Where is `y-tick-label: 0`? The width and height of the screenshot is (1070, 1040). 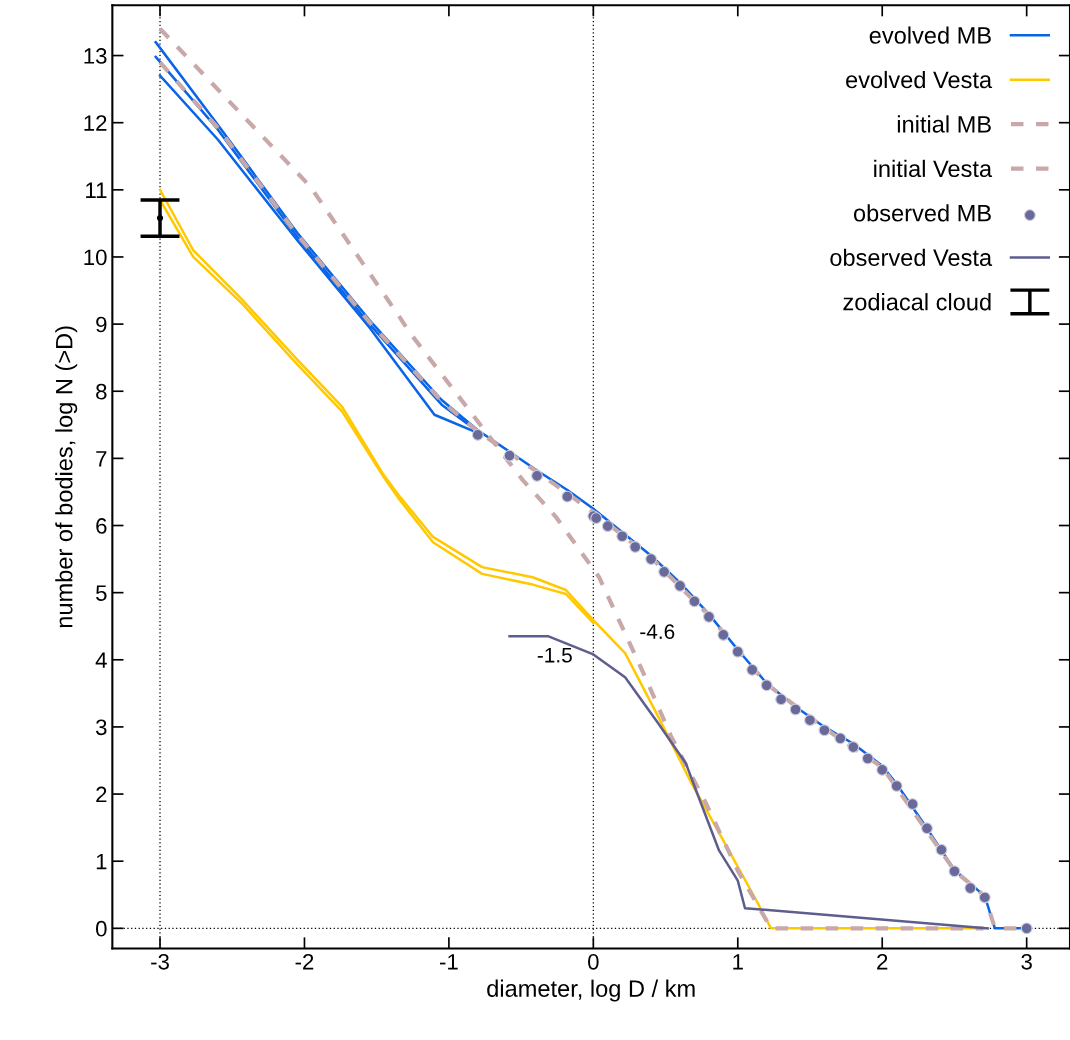
y-tick-label: 0 is located at coordinates (101, 928).